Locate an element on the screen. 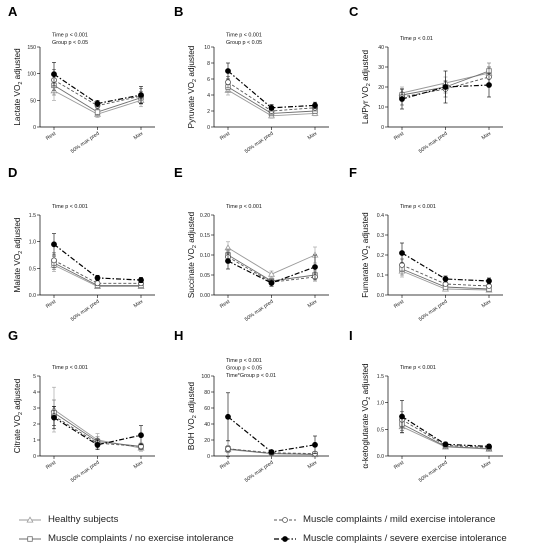 This screenshot has width=535, height=550. y-tick-label: 0.5 is located at coordinates (32, 269).